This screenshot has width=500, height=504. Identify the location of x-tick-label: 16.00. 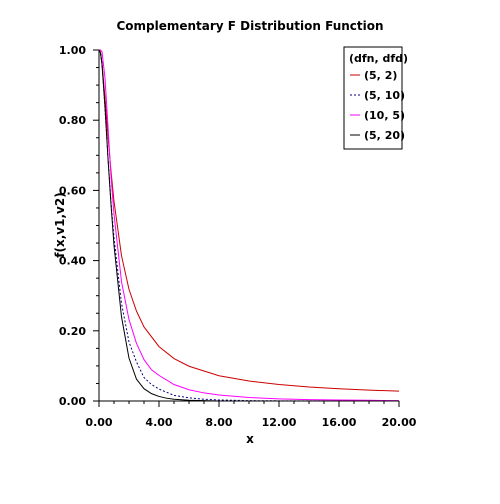
(339, 422).